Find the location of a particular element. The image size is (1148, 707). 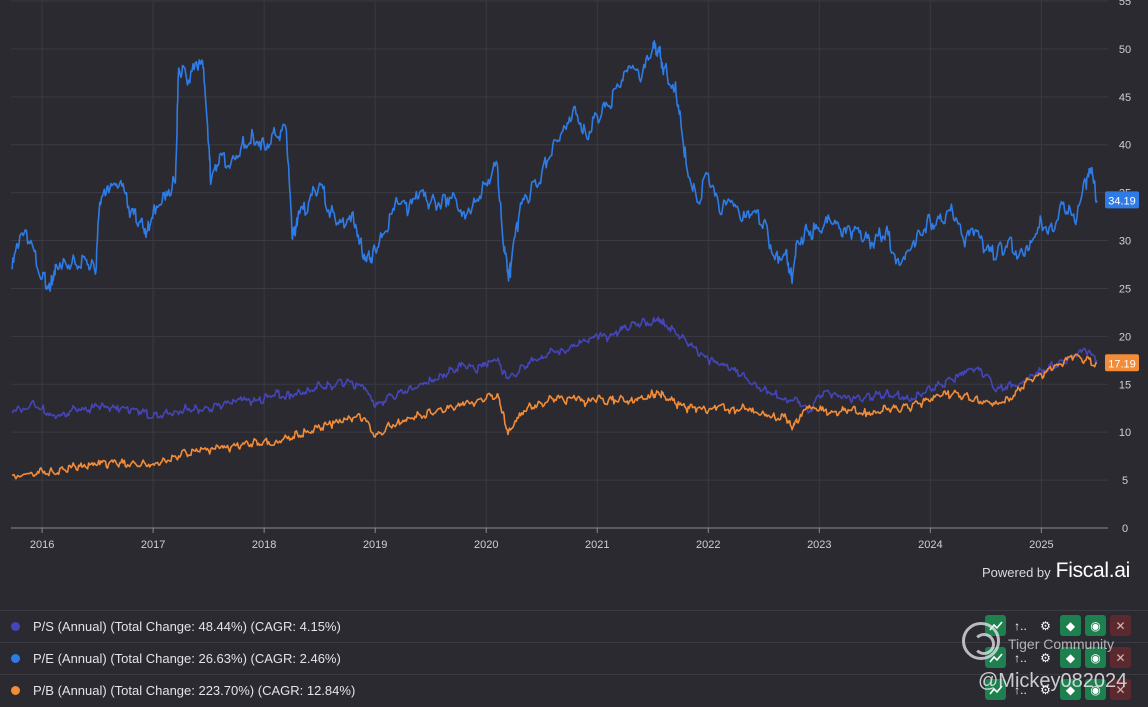

y-tick-label: 20 is located at coordinates (1125, 337).